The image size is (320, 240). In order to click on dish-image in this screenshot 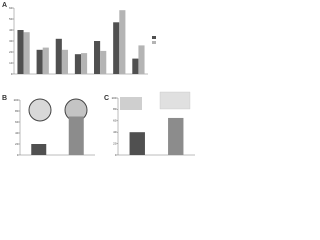, I will do `click(40, 110)`.